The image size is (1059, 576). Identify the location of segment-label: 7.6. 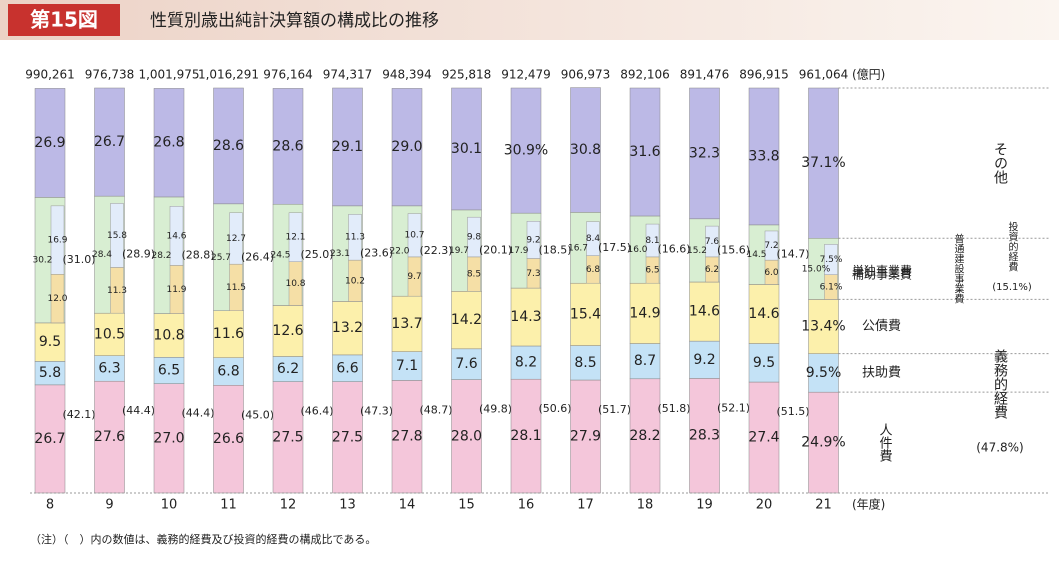
(466, 364).